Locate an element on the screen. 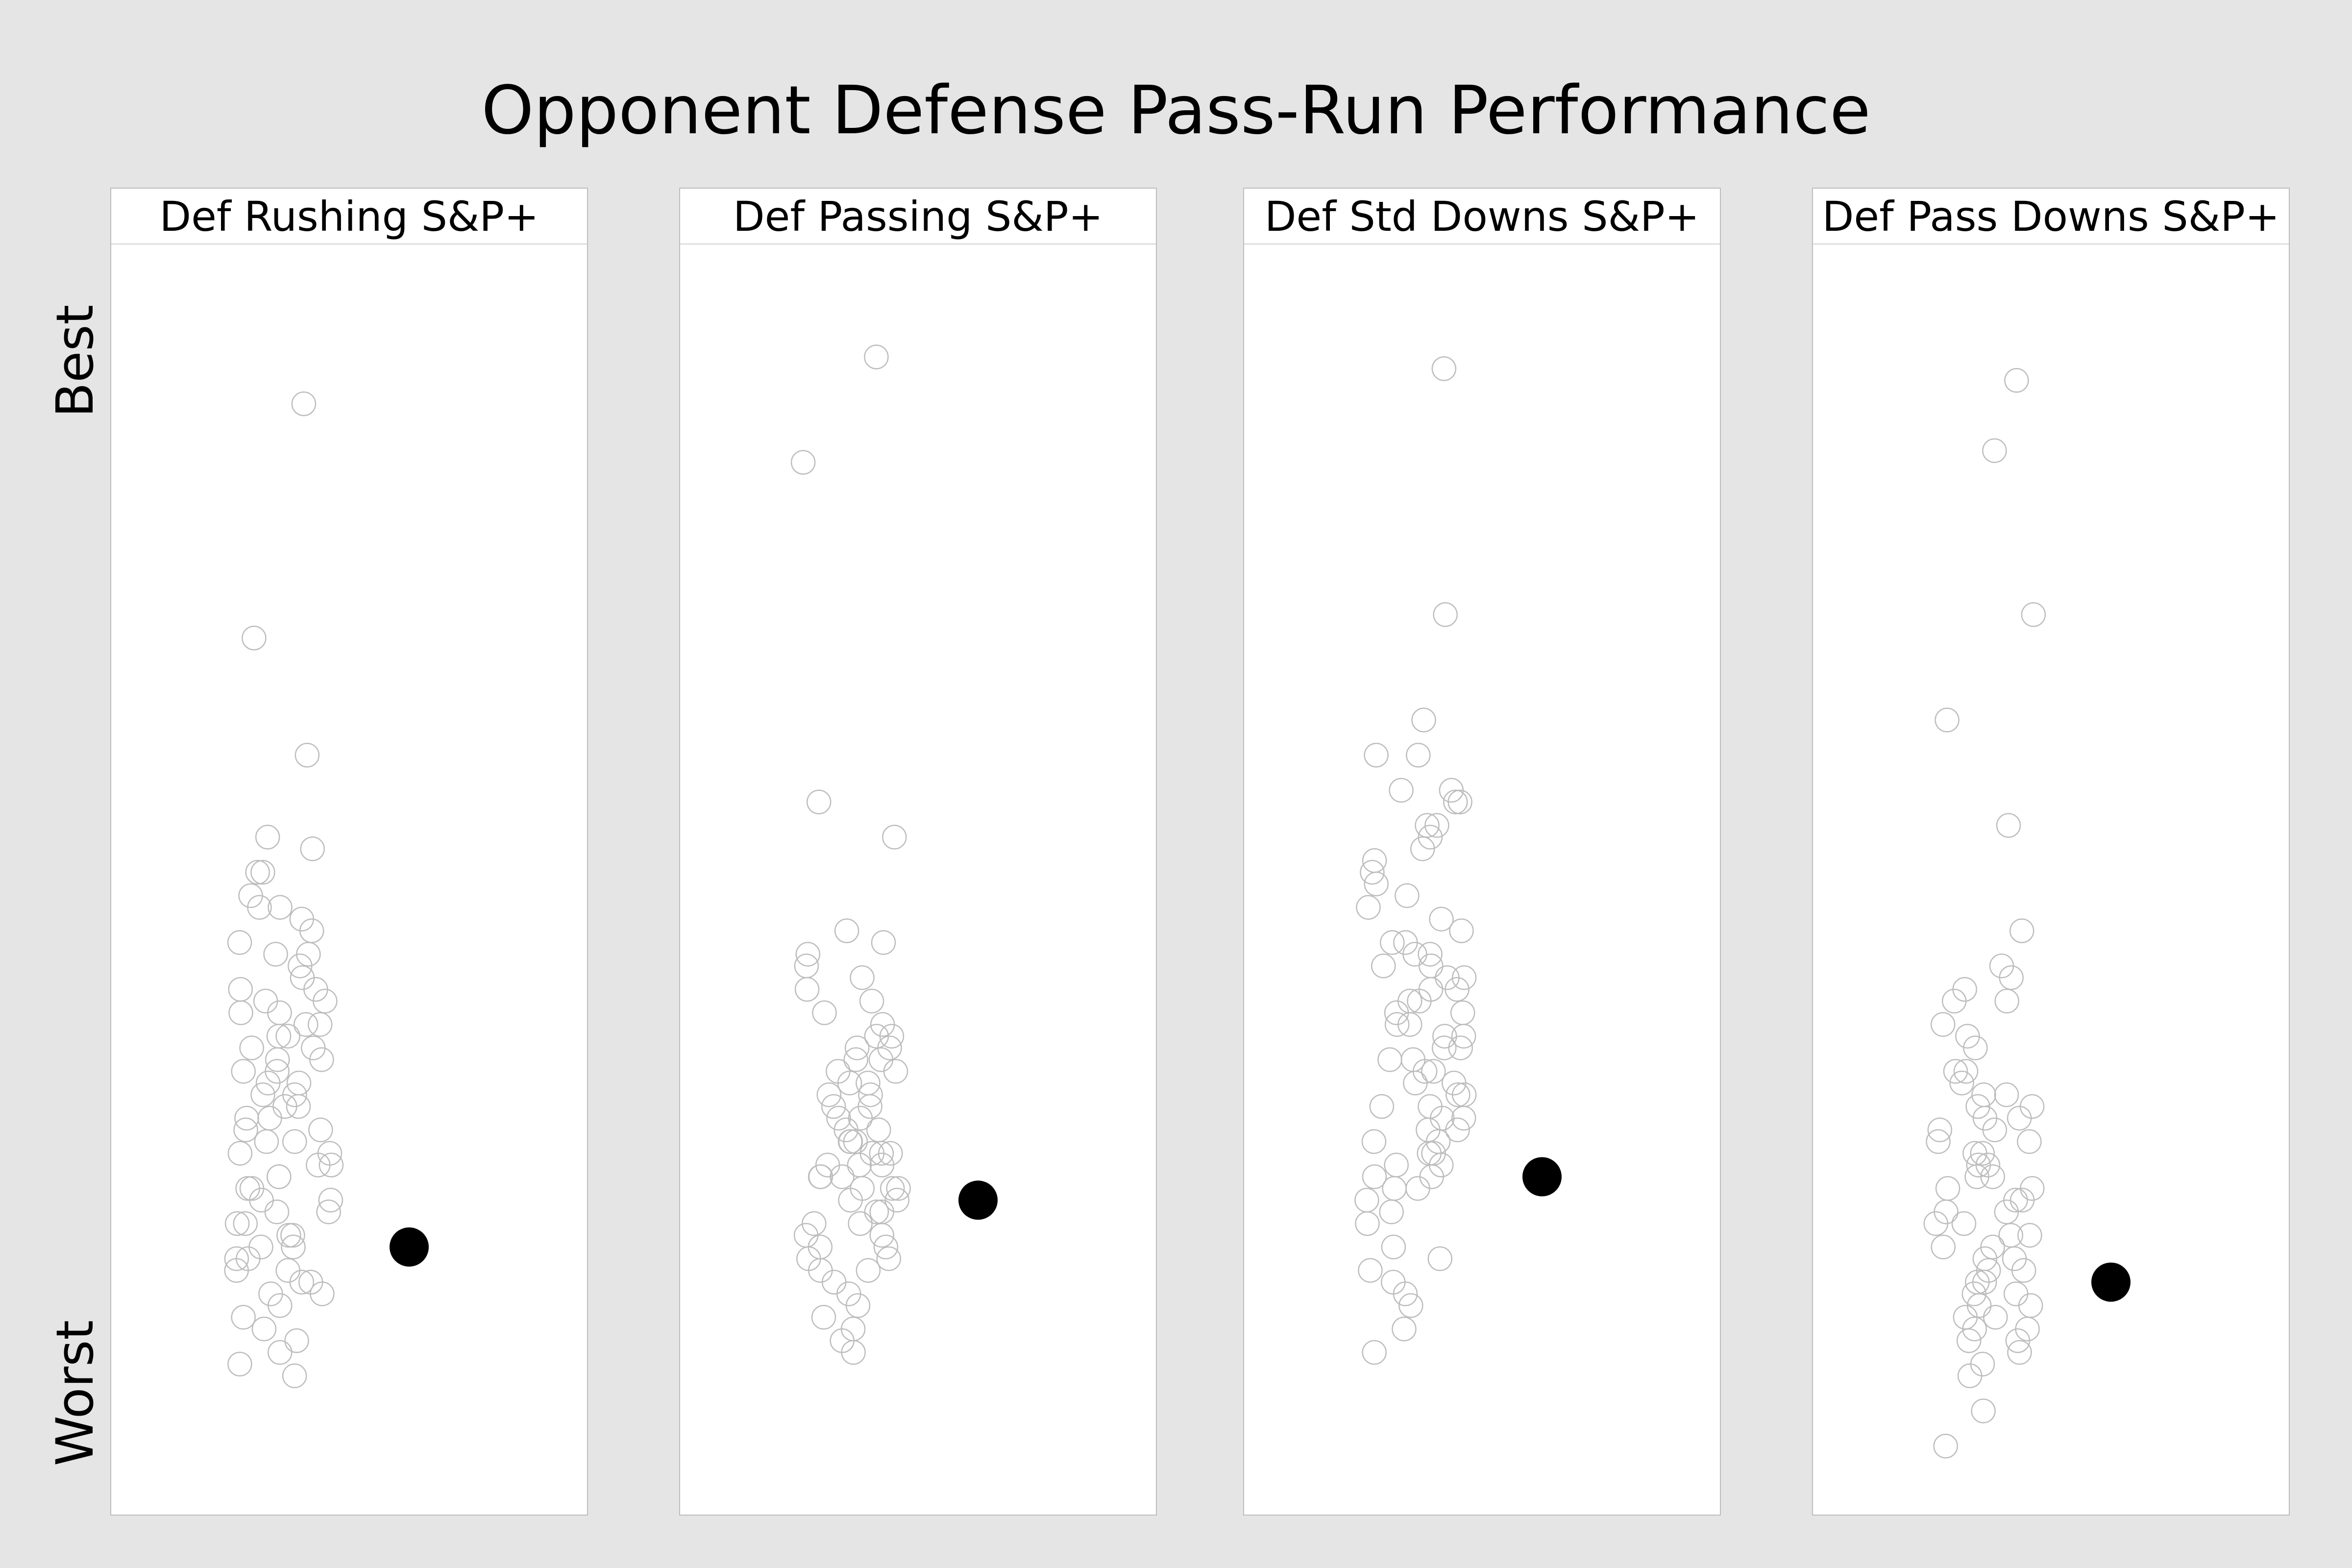 This screenshot has height=1568, width=2352. chart-title: Opponent Defense Pass-Run Performance is located at coordinates (1176, 110).